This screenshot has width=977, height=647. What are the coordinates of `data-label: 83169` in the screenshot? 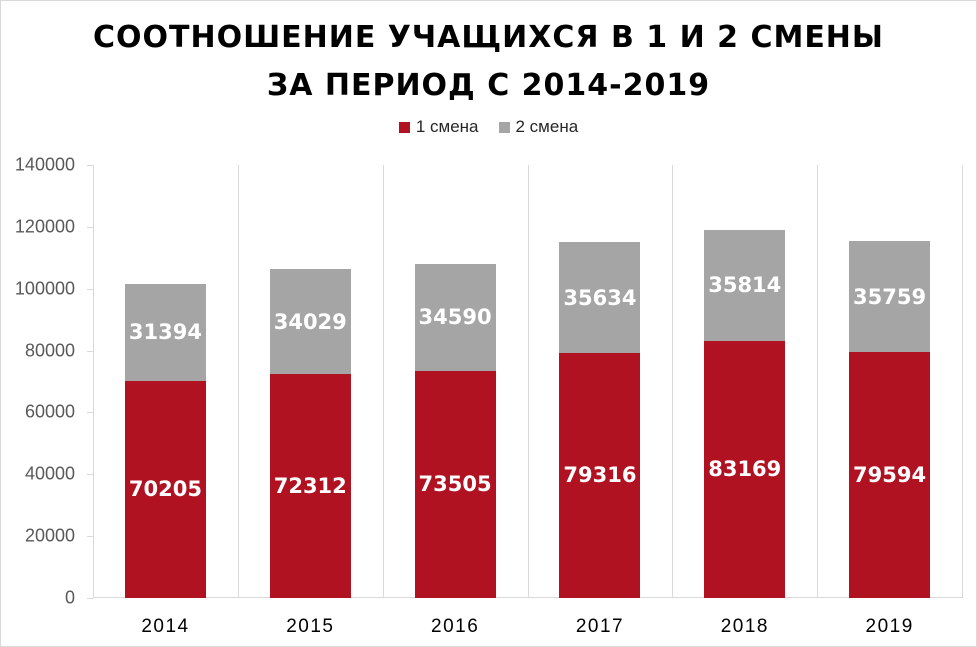 It's located at (745, 469).